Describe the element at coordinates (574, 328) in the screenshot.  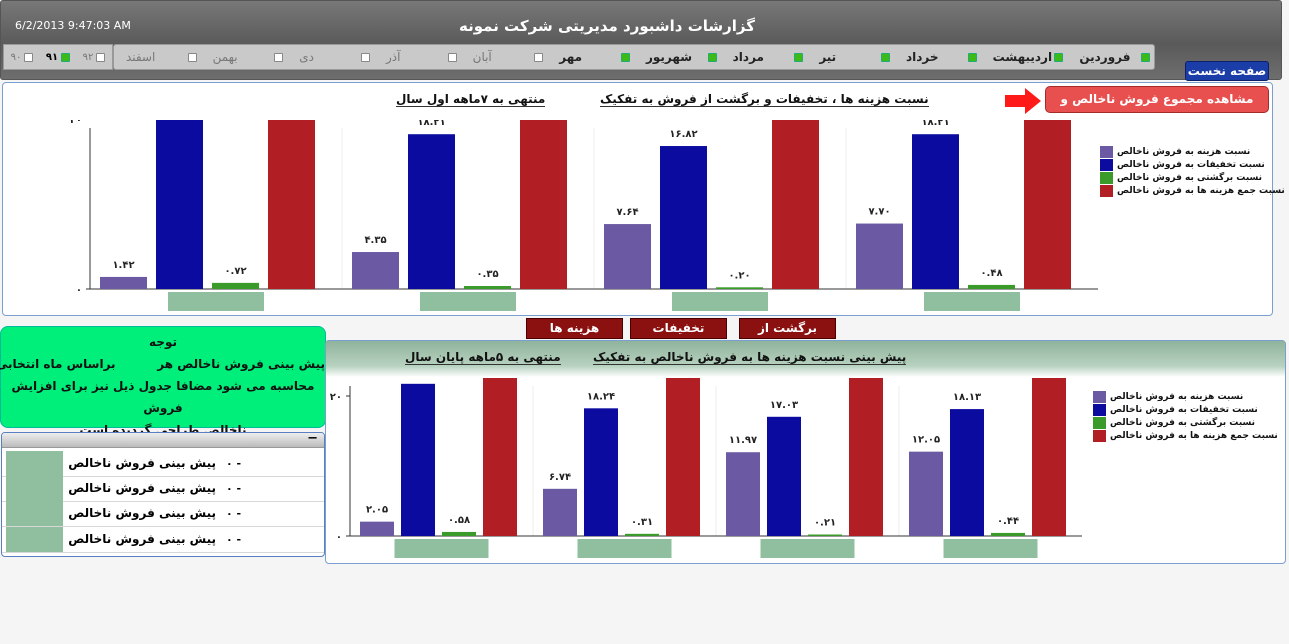
I see `tab-costs: هزینه ها` at that location.